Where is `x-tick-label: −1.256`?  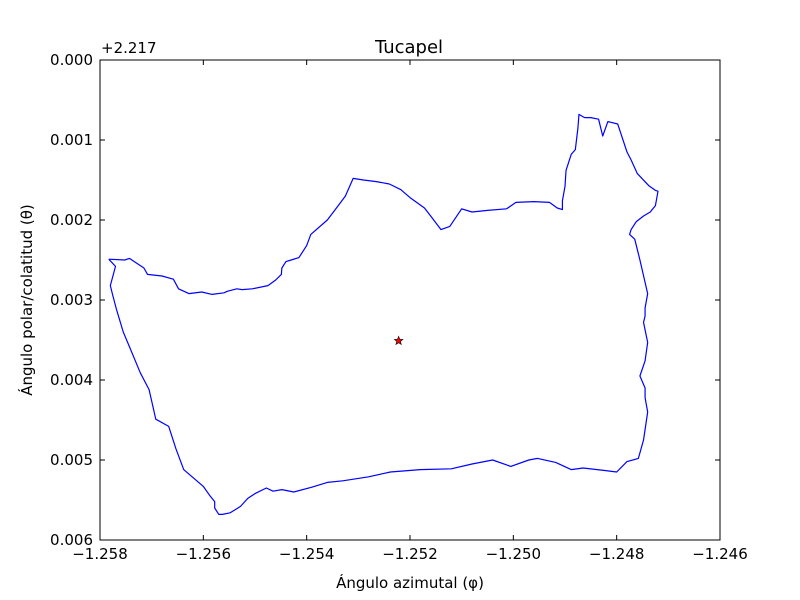 x-tick-label: −1.256 is located at coordinates (204, 554).